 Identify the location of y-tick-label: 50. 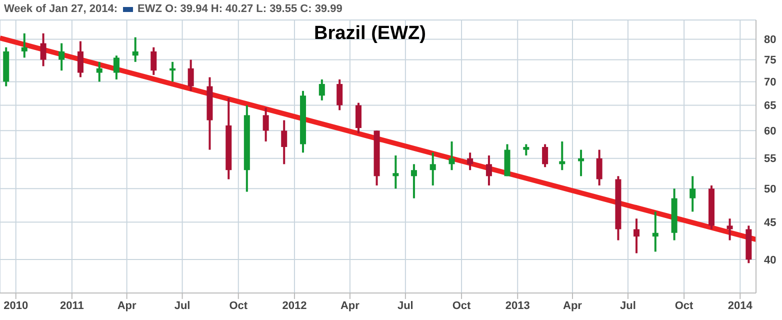
(770, 190).